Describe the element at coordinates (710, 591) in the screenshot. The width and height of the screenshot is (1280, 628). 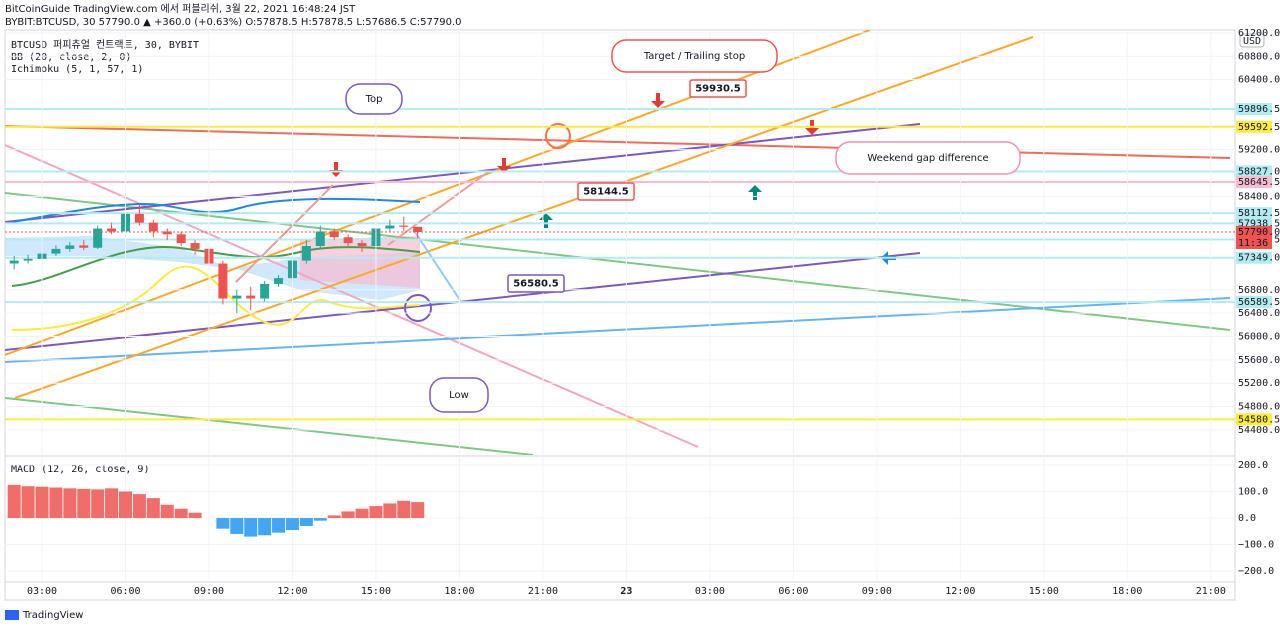
I see `x-tick-label: 03:00` at that location.